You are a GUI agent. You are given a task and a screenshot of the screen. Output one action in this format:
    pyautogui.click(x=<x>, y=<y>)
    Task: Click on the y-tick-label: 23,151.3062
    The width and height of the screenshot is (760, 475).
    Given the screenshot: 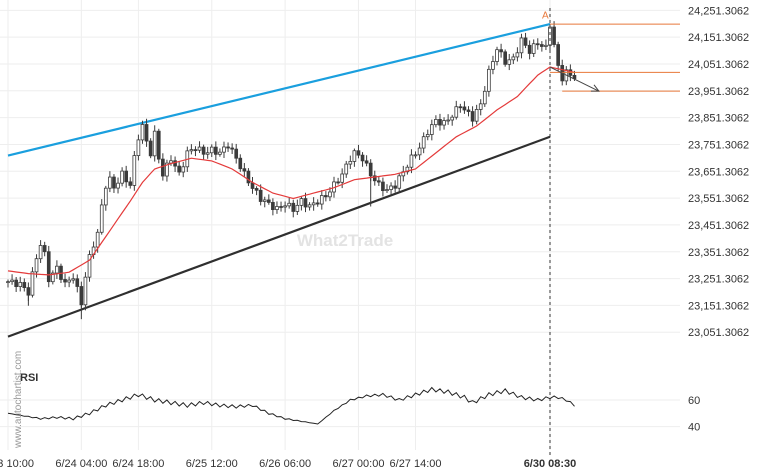 What is the action you would take?
    pyautogui.click(x=718, y=306)
    